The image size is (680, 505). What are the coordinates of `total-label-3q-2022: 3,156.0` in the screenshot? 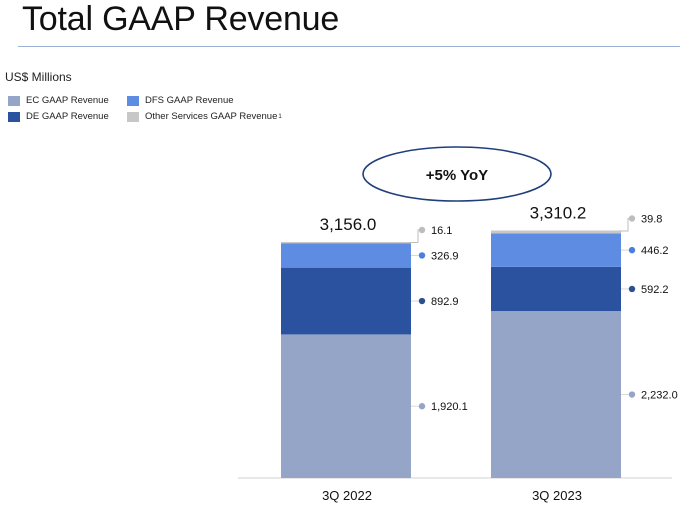 It's located at (348, 224).